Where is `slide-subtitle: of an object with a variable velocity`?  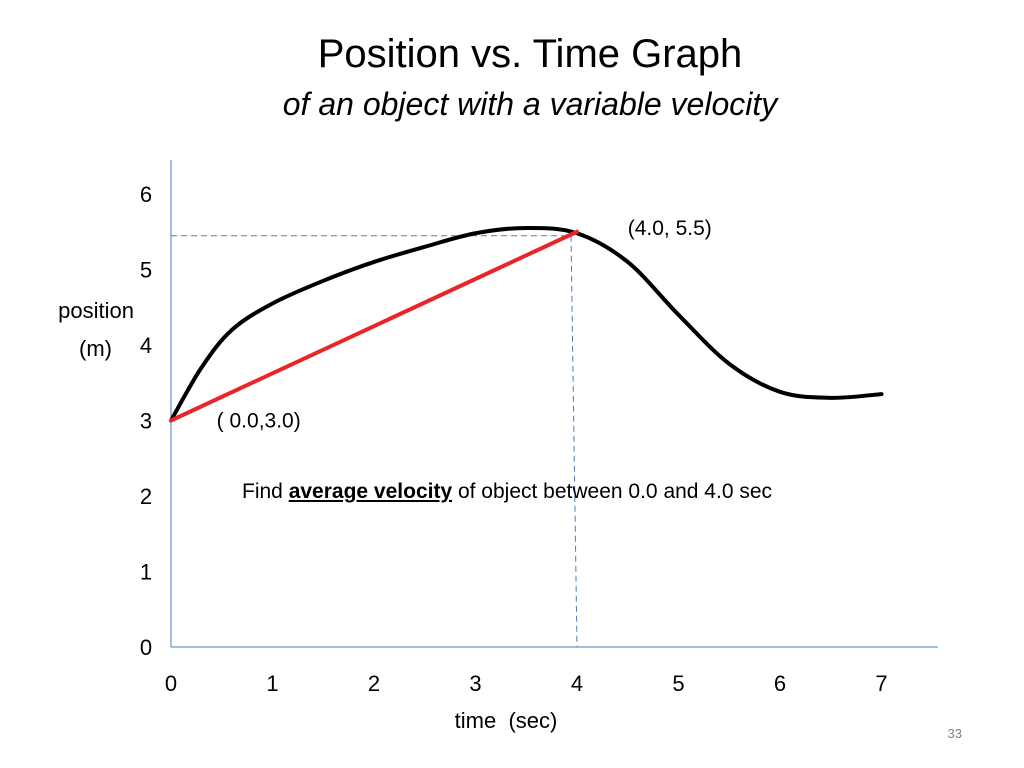
slide-subtitle: of an object with a variable velocity is located at coordinates (530, 104).